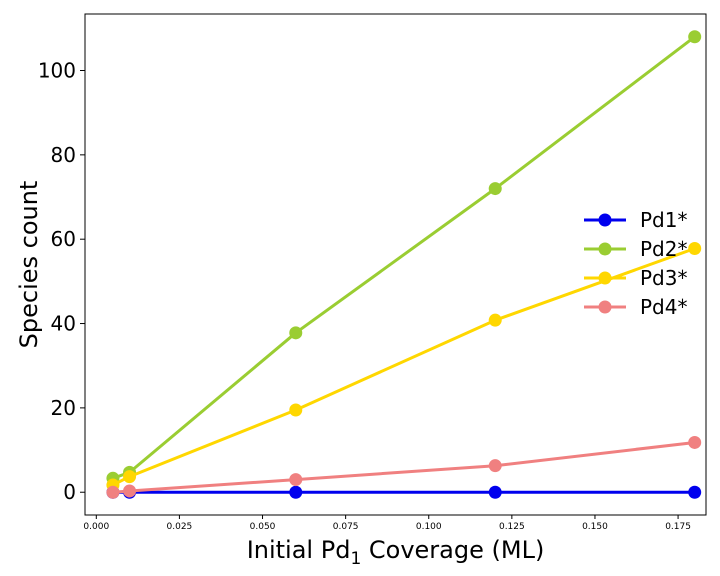 This screenshot has width=720, height=576. I want to click on x-tick-label: 0.025, so click(180, 527).